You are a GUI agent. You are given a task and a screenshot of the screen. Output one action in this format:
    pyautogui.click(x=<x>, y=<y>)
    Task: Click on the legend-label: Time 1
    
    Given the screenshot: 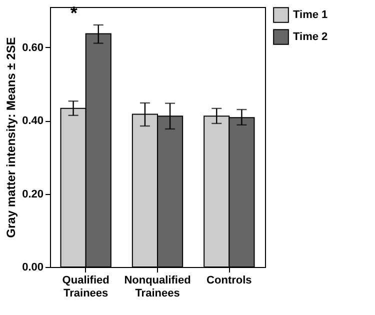 What is the action you would take?
    pyautogui.click(x=310, y=15)
    